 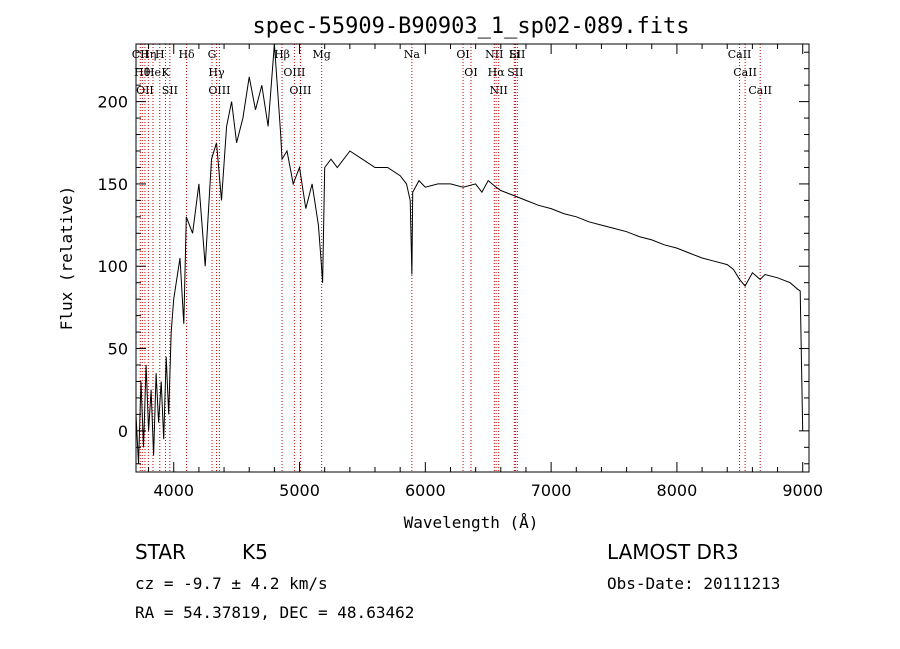 I want to click on line-marker-label: Hθ, so click(x=142, y=72).